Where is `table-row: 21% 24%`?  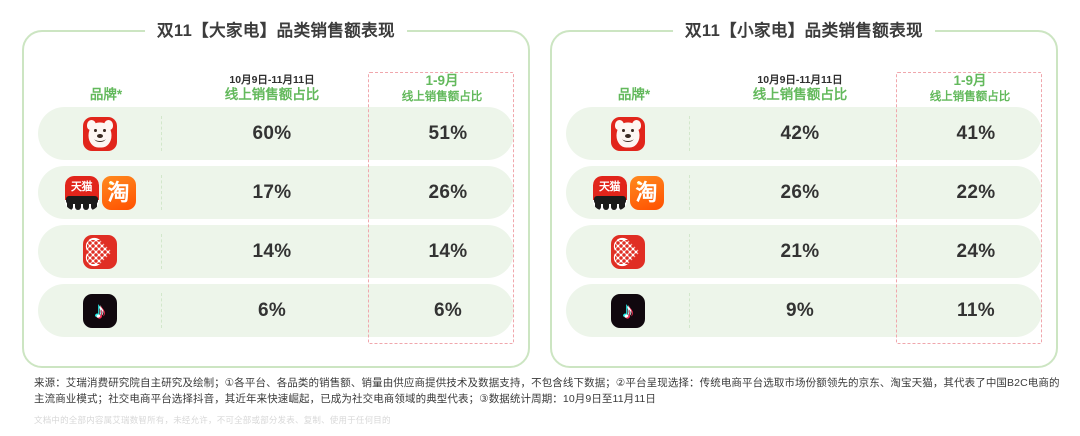 table-row: 21% 24% is located at coordinates (804, 251).